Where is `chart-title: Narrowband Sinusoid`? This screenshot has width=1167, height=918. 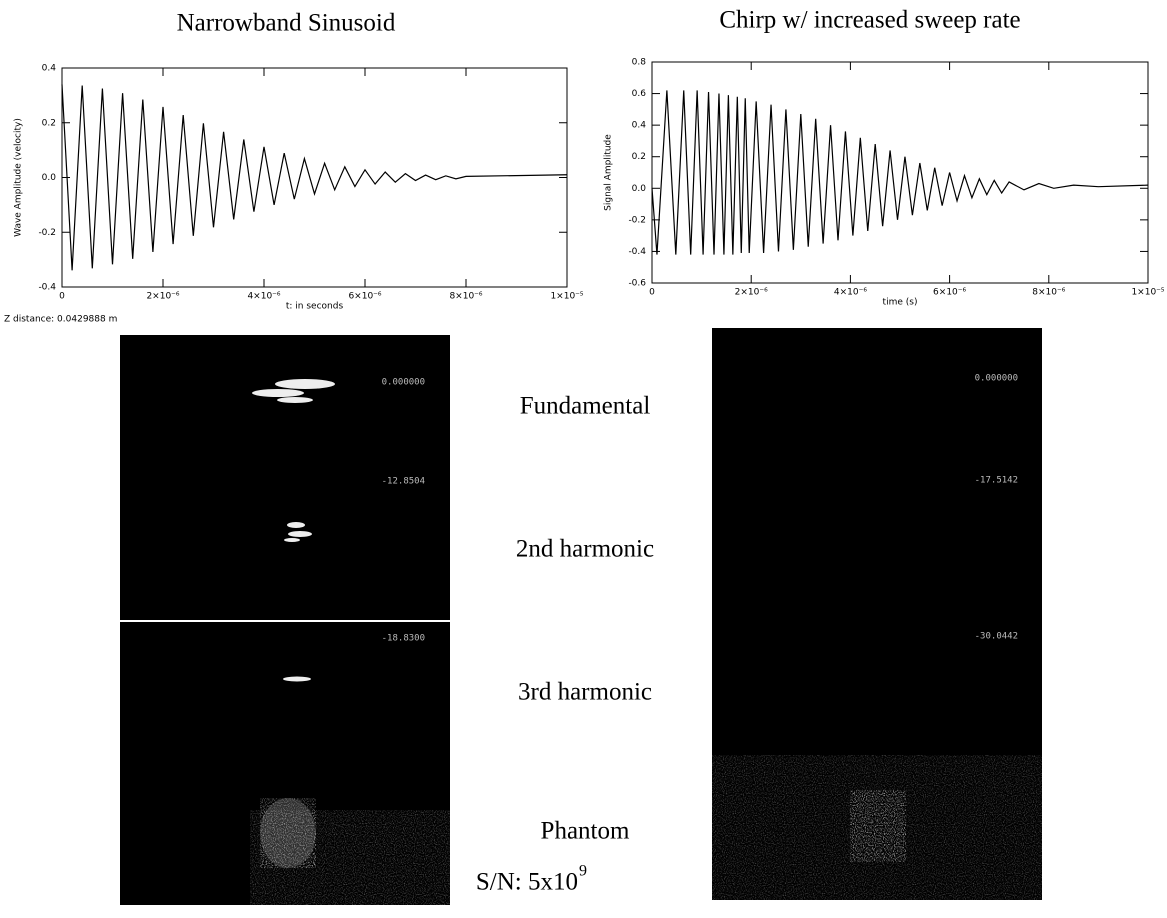
chart-title: Narrowband Sinusoid is located at coordinates (286, 23).